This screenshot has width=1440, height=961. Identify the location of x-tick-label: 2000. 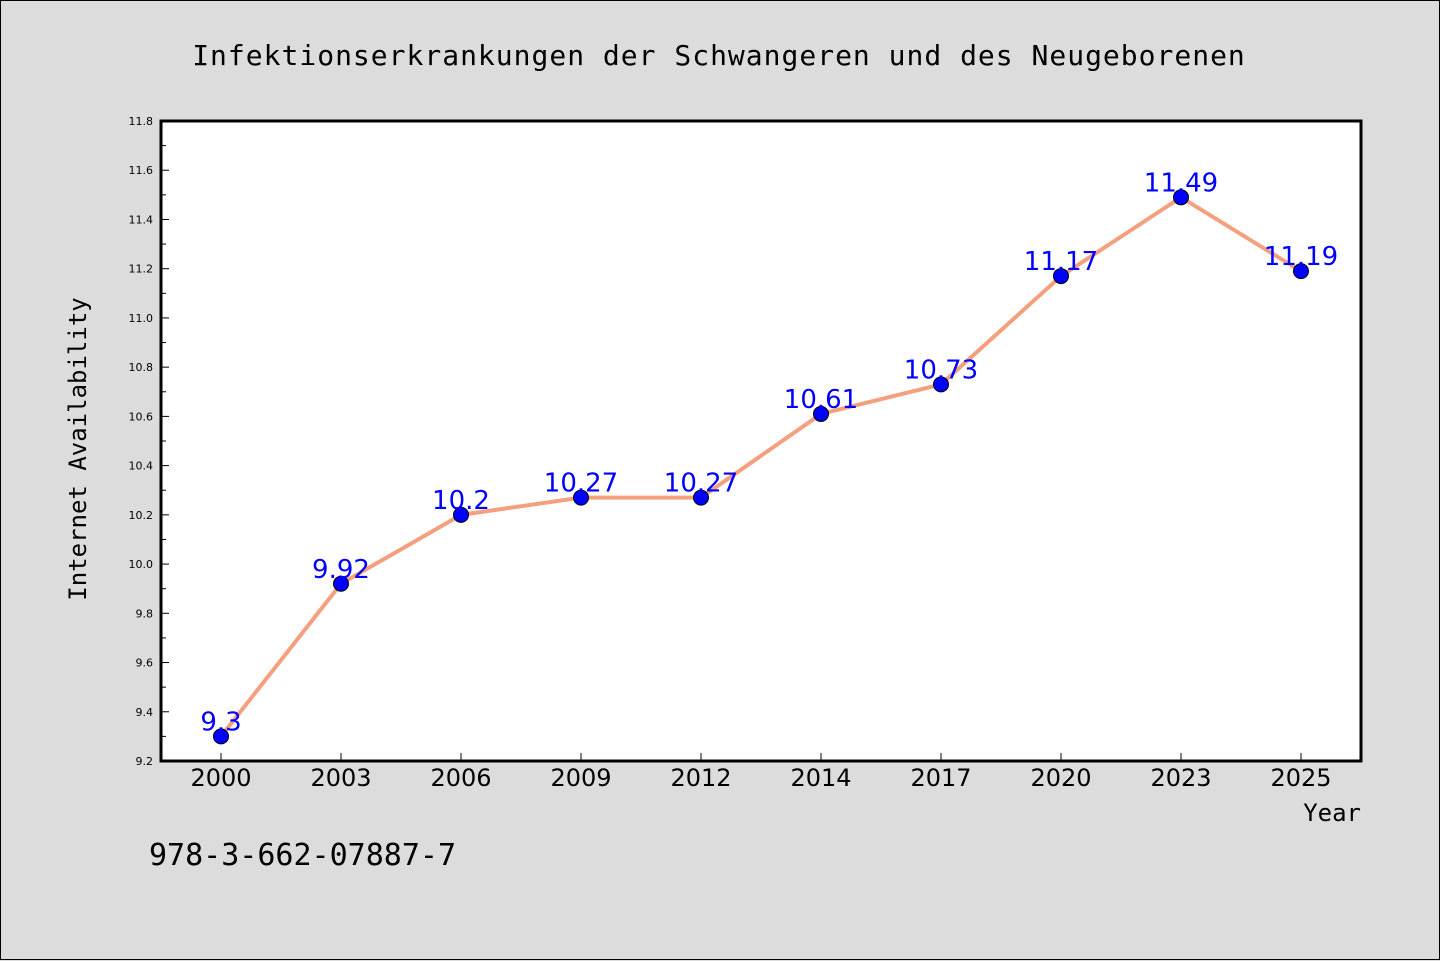
(220, 778).